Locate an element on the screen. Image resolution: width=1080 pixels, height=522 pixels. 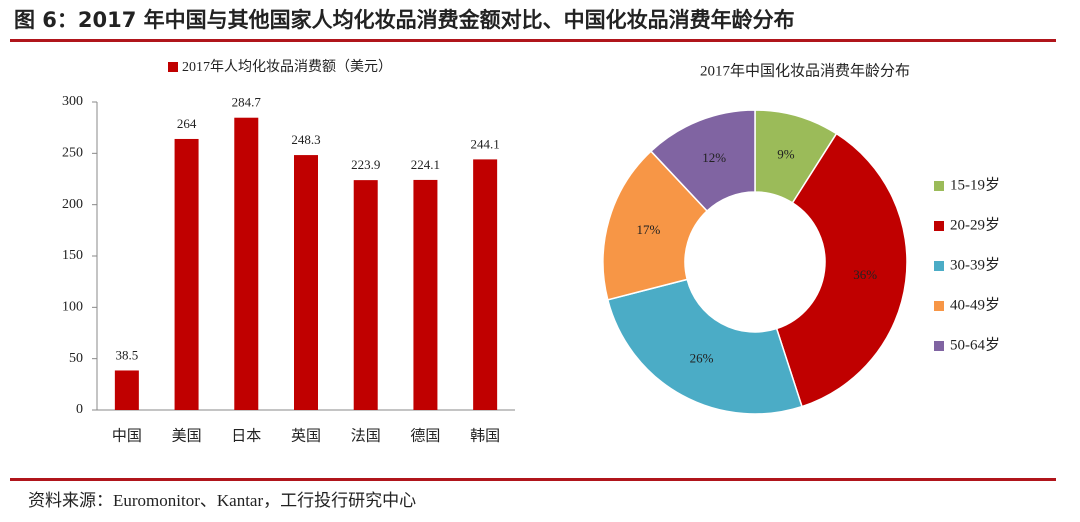
x-tick-label: 中国 is located at coordinates (127, 435).